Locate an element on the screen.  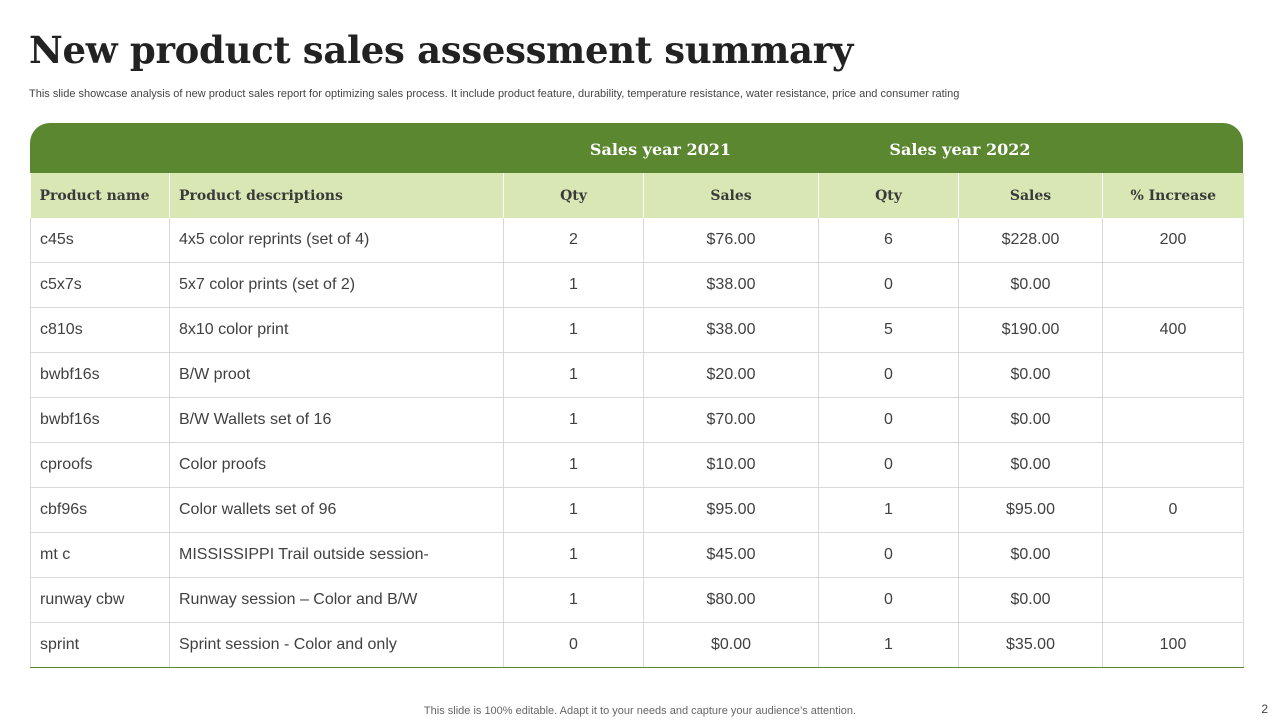
cell-sales-2022: $35.00 is located at coordinates (1030, 645).